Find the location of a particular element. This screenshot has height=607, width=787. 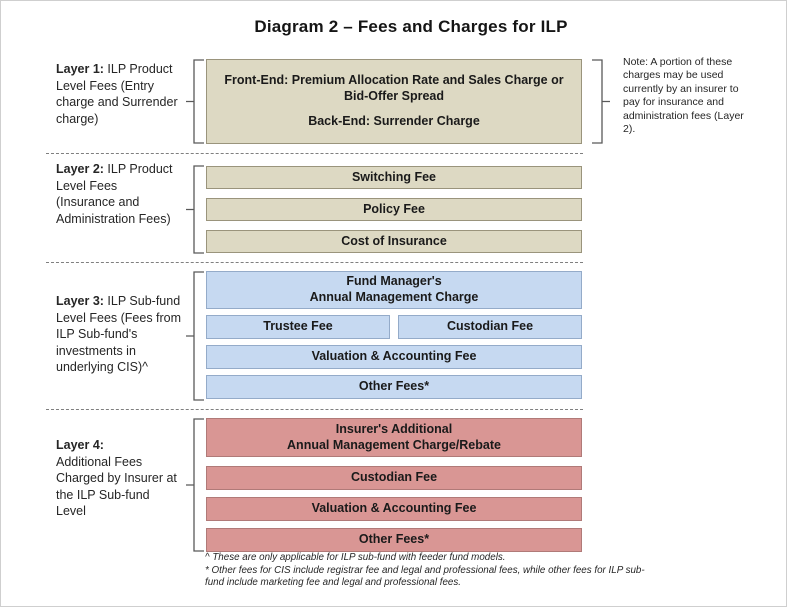

valuation-accounting-fee-box-ilp: Valuation & Accounting Fee is located at coordinates (394, 509).